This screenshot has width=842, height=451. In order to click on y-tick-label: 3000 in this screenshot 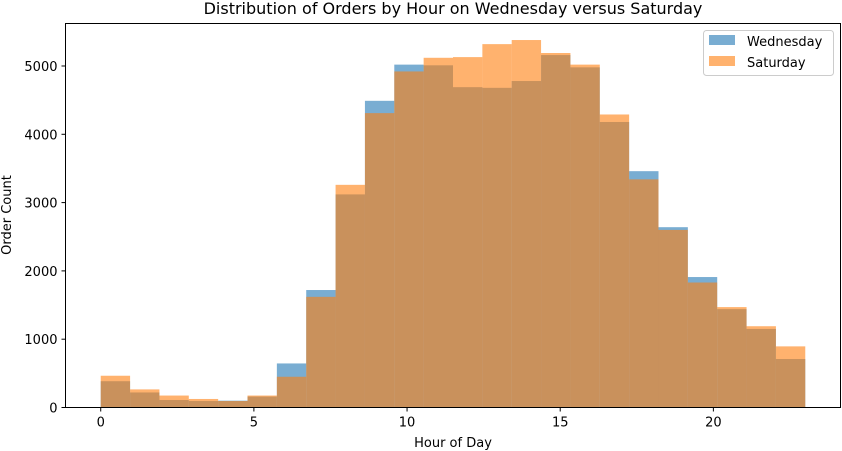, I will do `click(40, 204)`.